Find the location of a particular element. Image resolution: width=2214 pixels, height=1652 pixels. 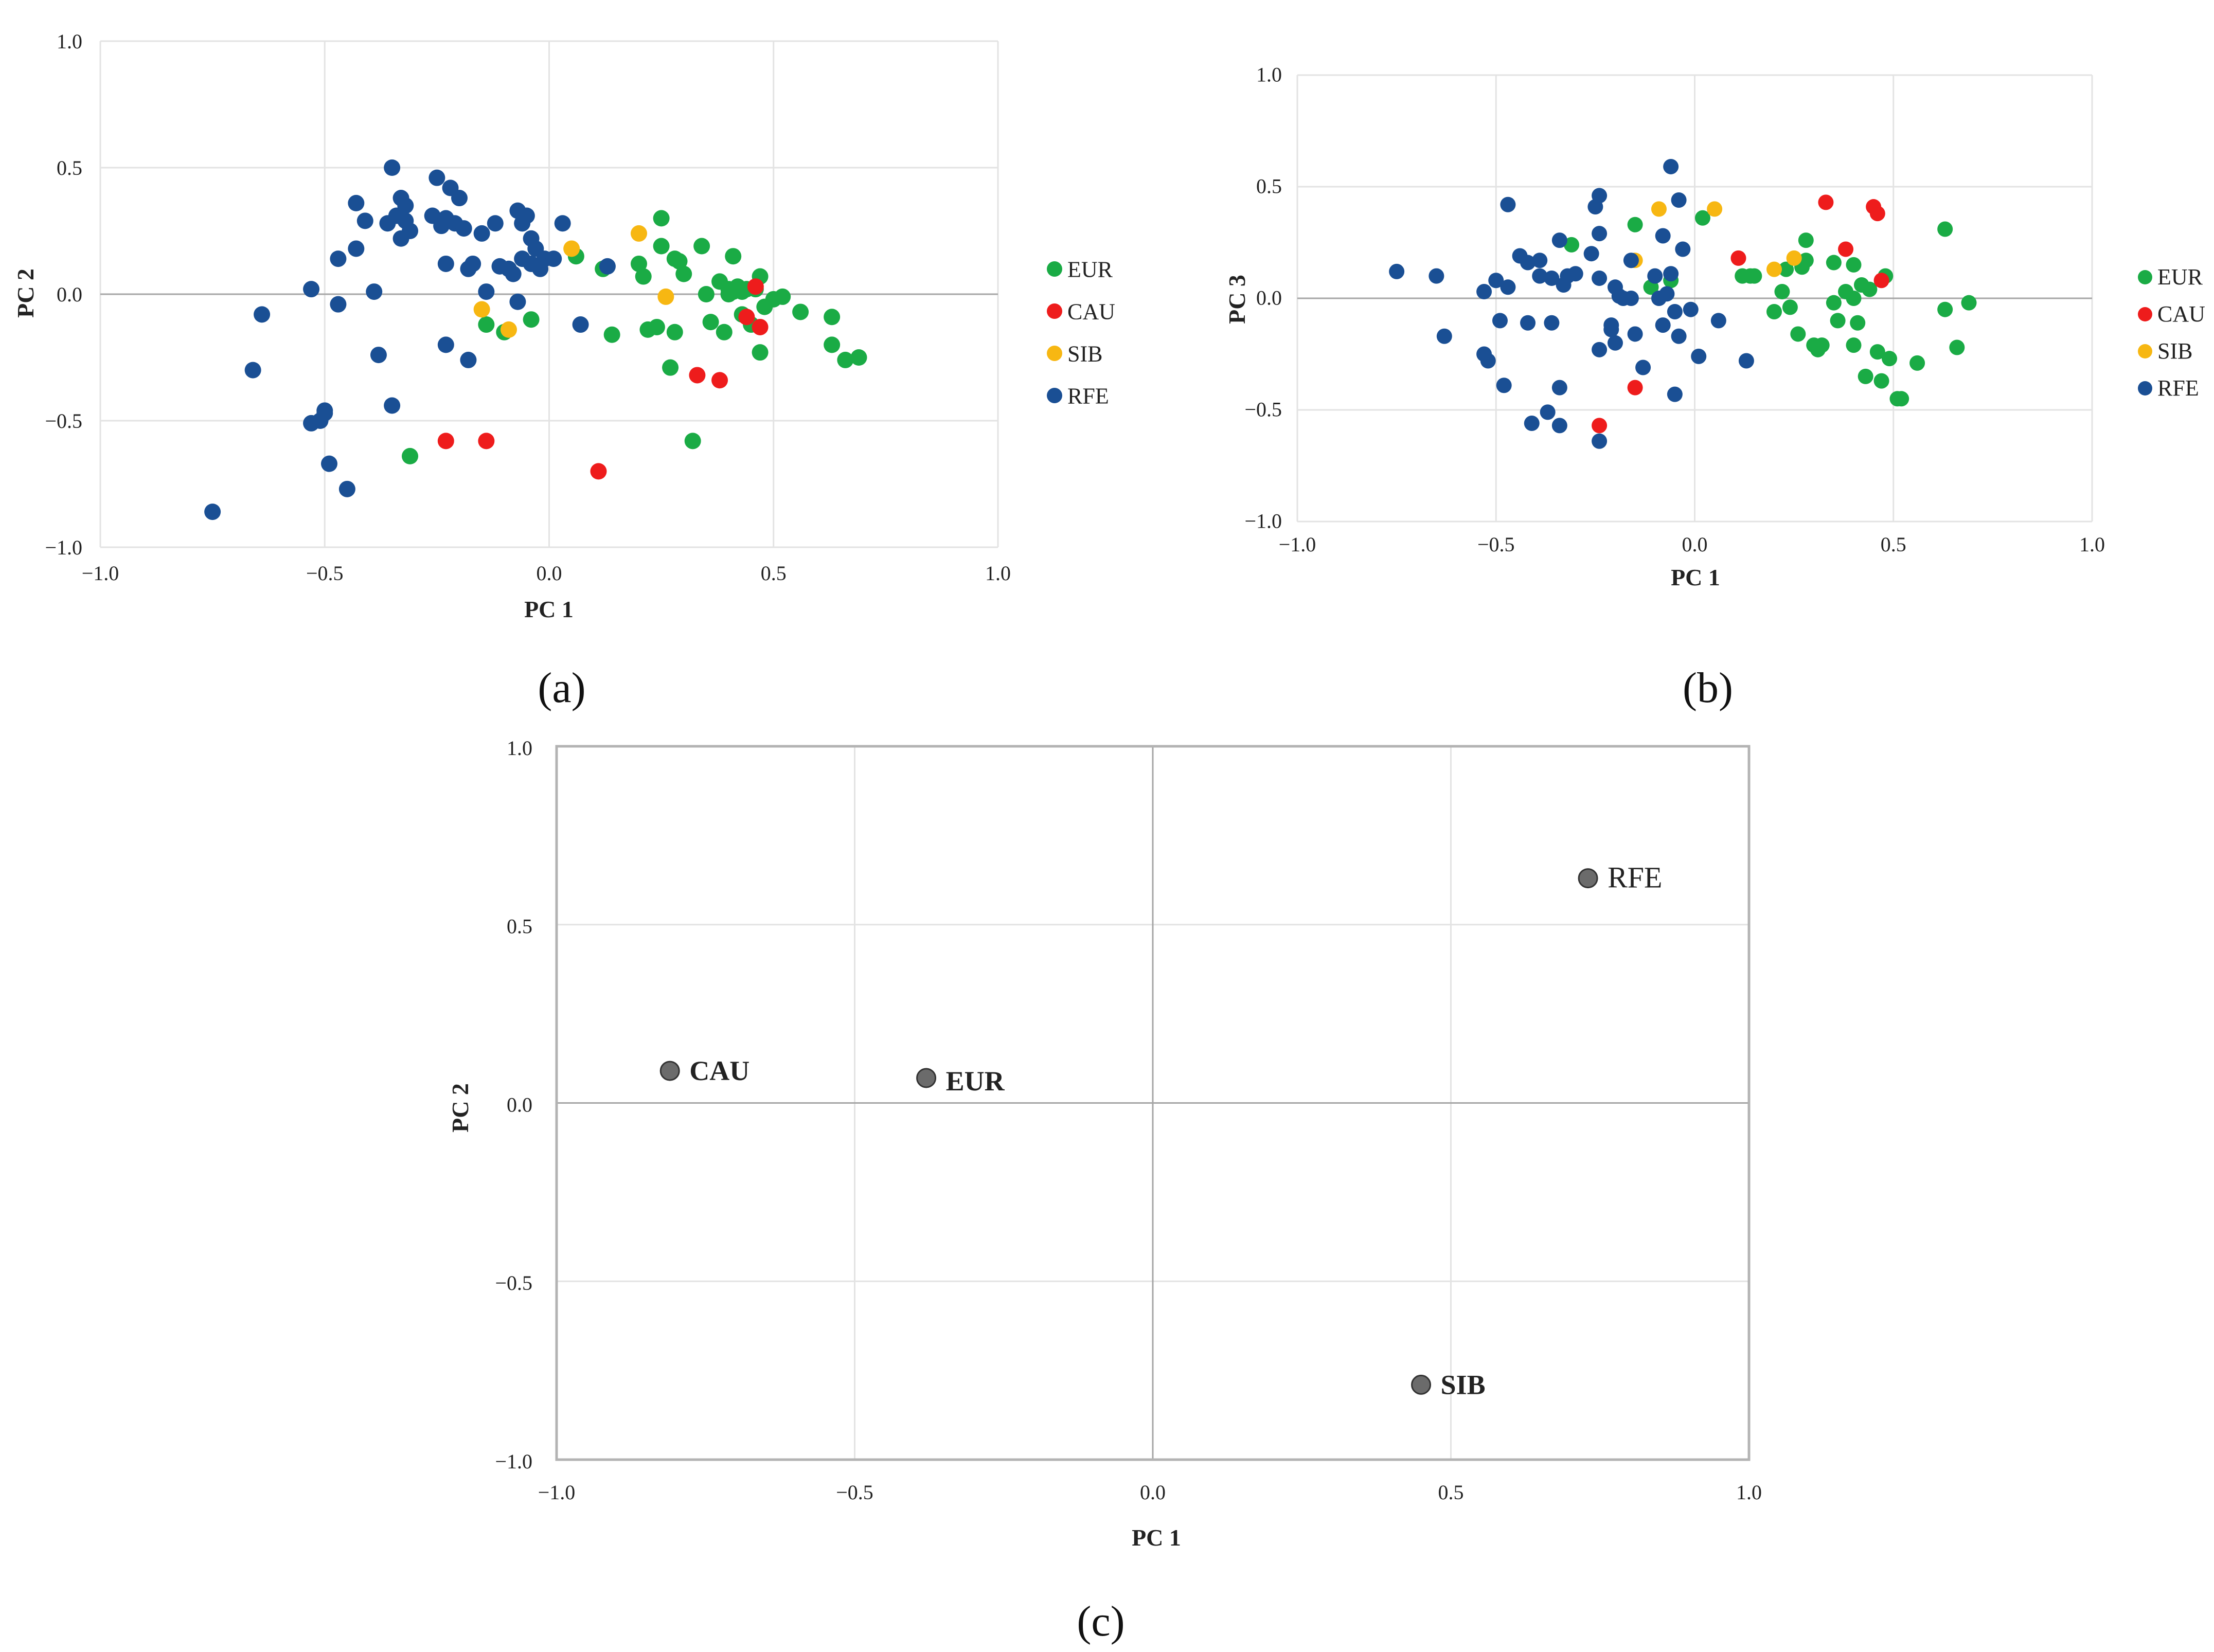

chart-c-ytick-label: −1.0 is located at coordinates (513, 1461).